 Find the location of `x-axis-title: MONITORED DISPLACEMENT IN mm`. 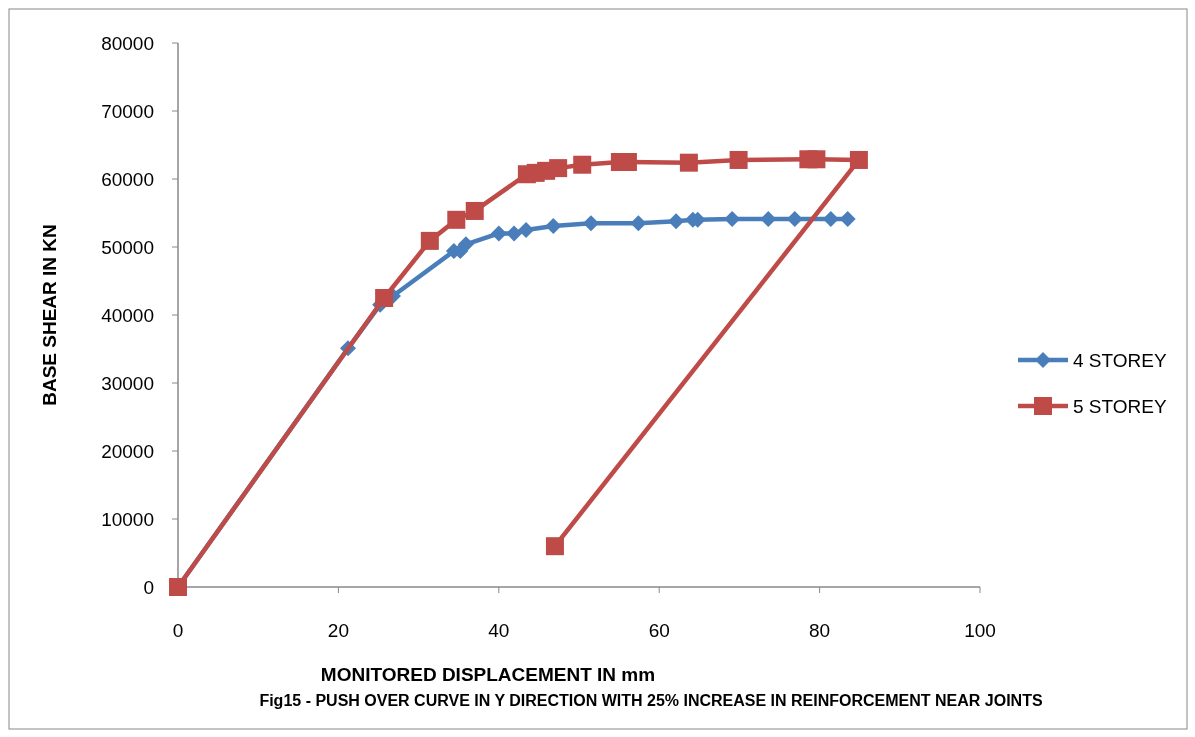

x-axis-title: MONITORED DISPLACEMENT IN mm is located at coordinates (488, 674).